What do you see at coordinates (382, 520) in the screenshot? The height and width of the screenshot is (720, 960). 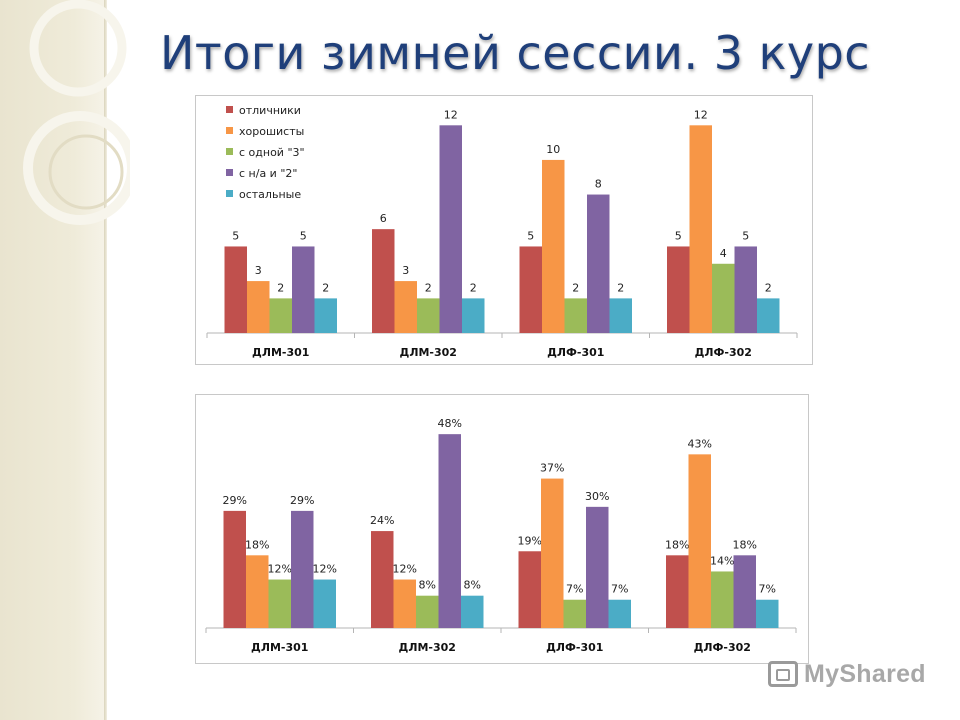 I see `data-label: 24%` at bounding box center [382, 520].